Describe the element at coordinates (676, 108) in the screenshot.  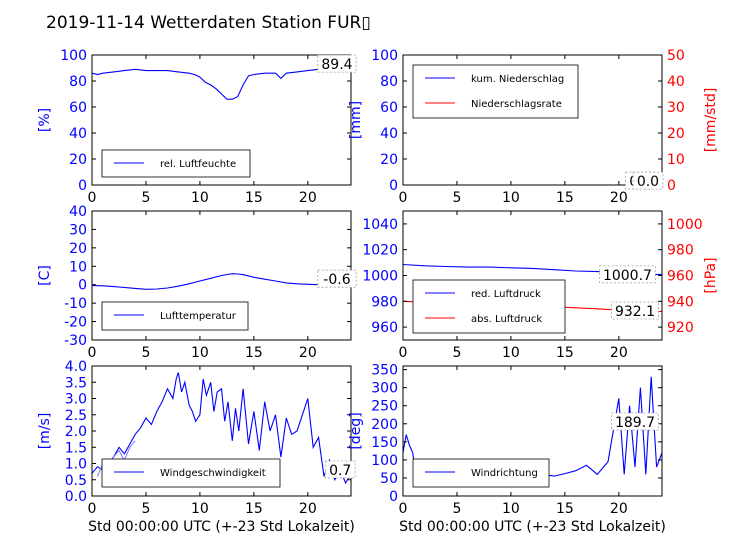
I see `y2-tick-label: 30` at that location.